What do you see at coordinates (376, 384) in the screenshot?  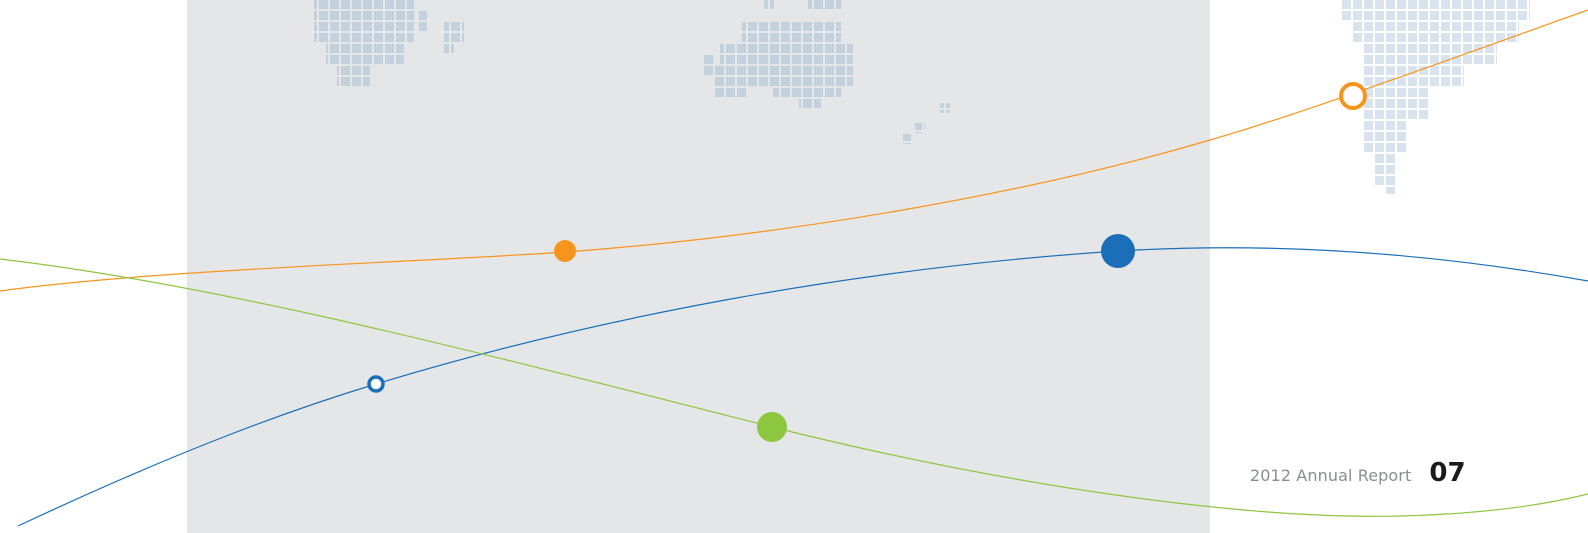 I see `blue-ring-dot` at bounding box center [376, 384].